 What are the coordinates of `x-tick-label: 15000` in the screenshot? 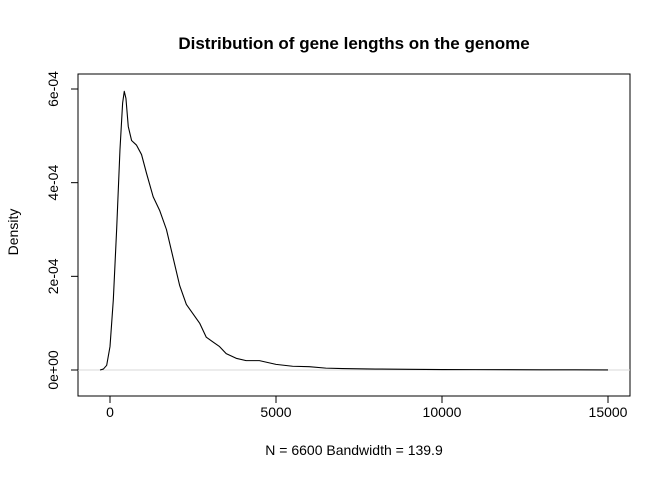 It's located at (608, 412).